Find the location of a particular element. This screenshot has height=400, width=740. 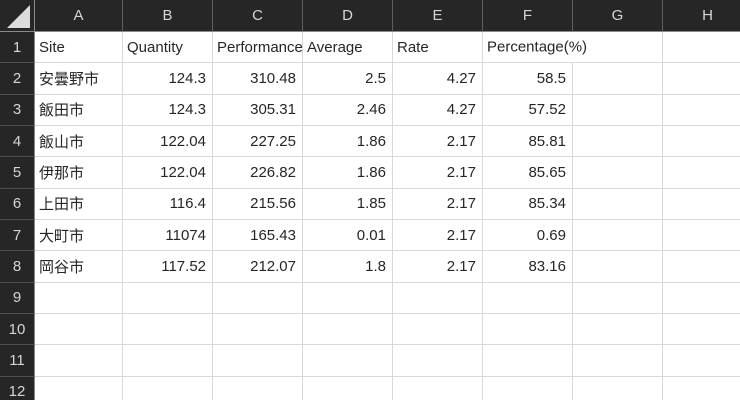

cell-H8 is located at coordinates (701, 267).